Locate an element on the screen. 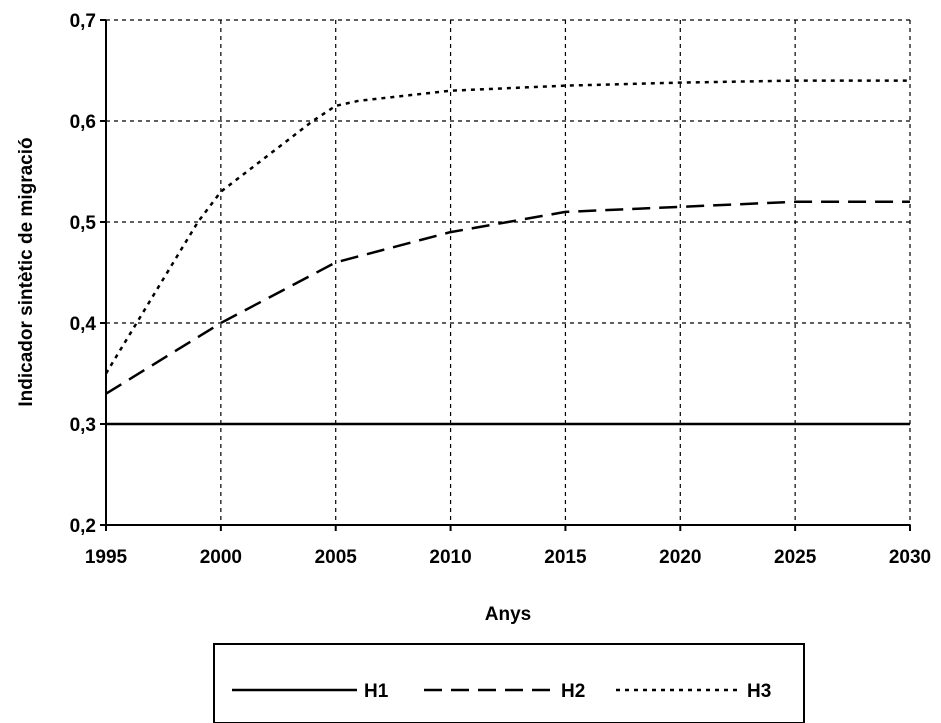  y-tick-label: 0,3 is located at coordinates (83, 425).